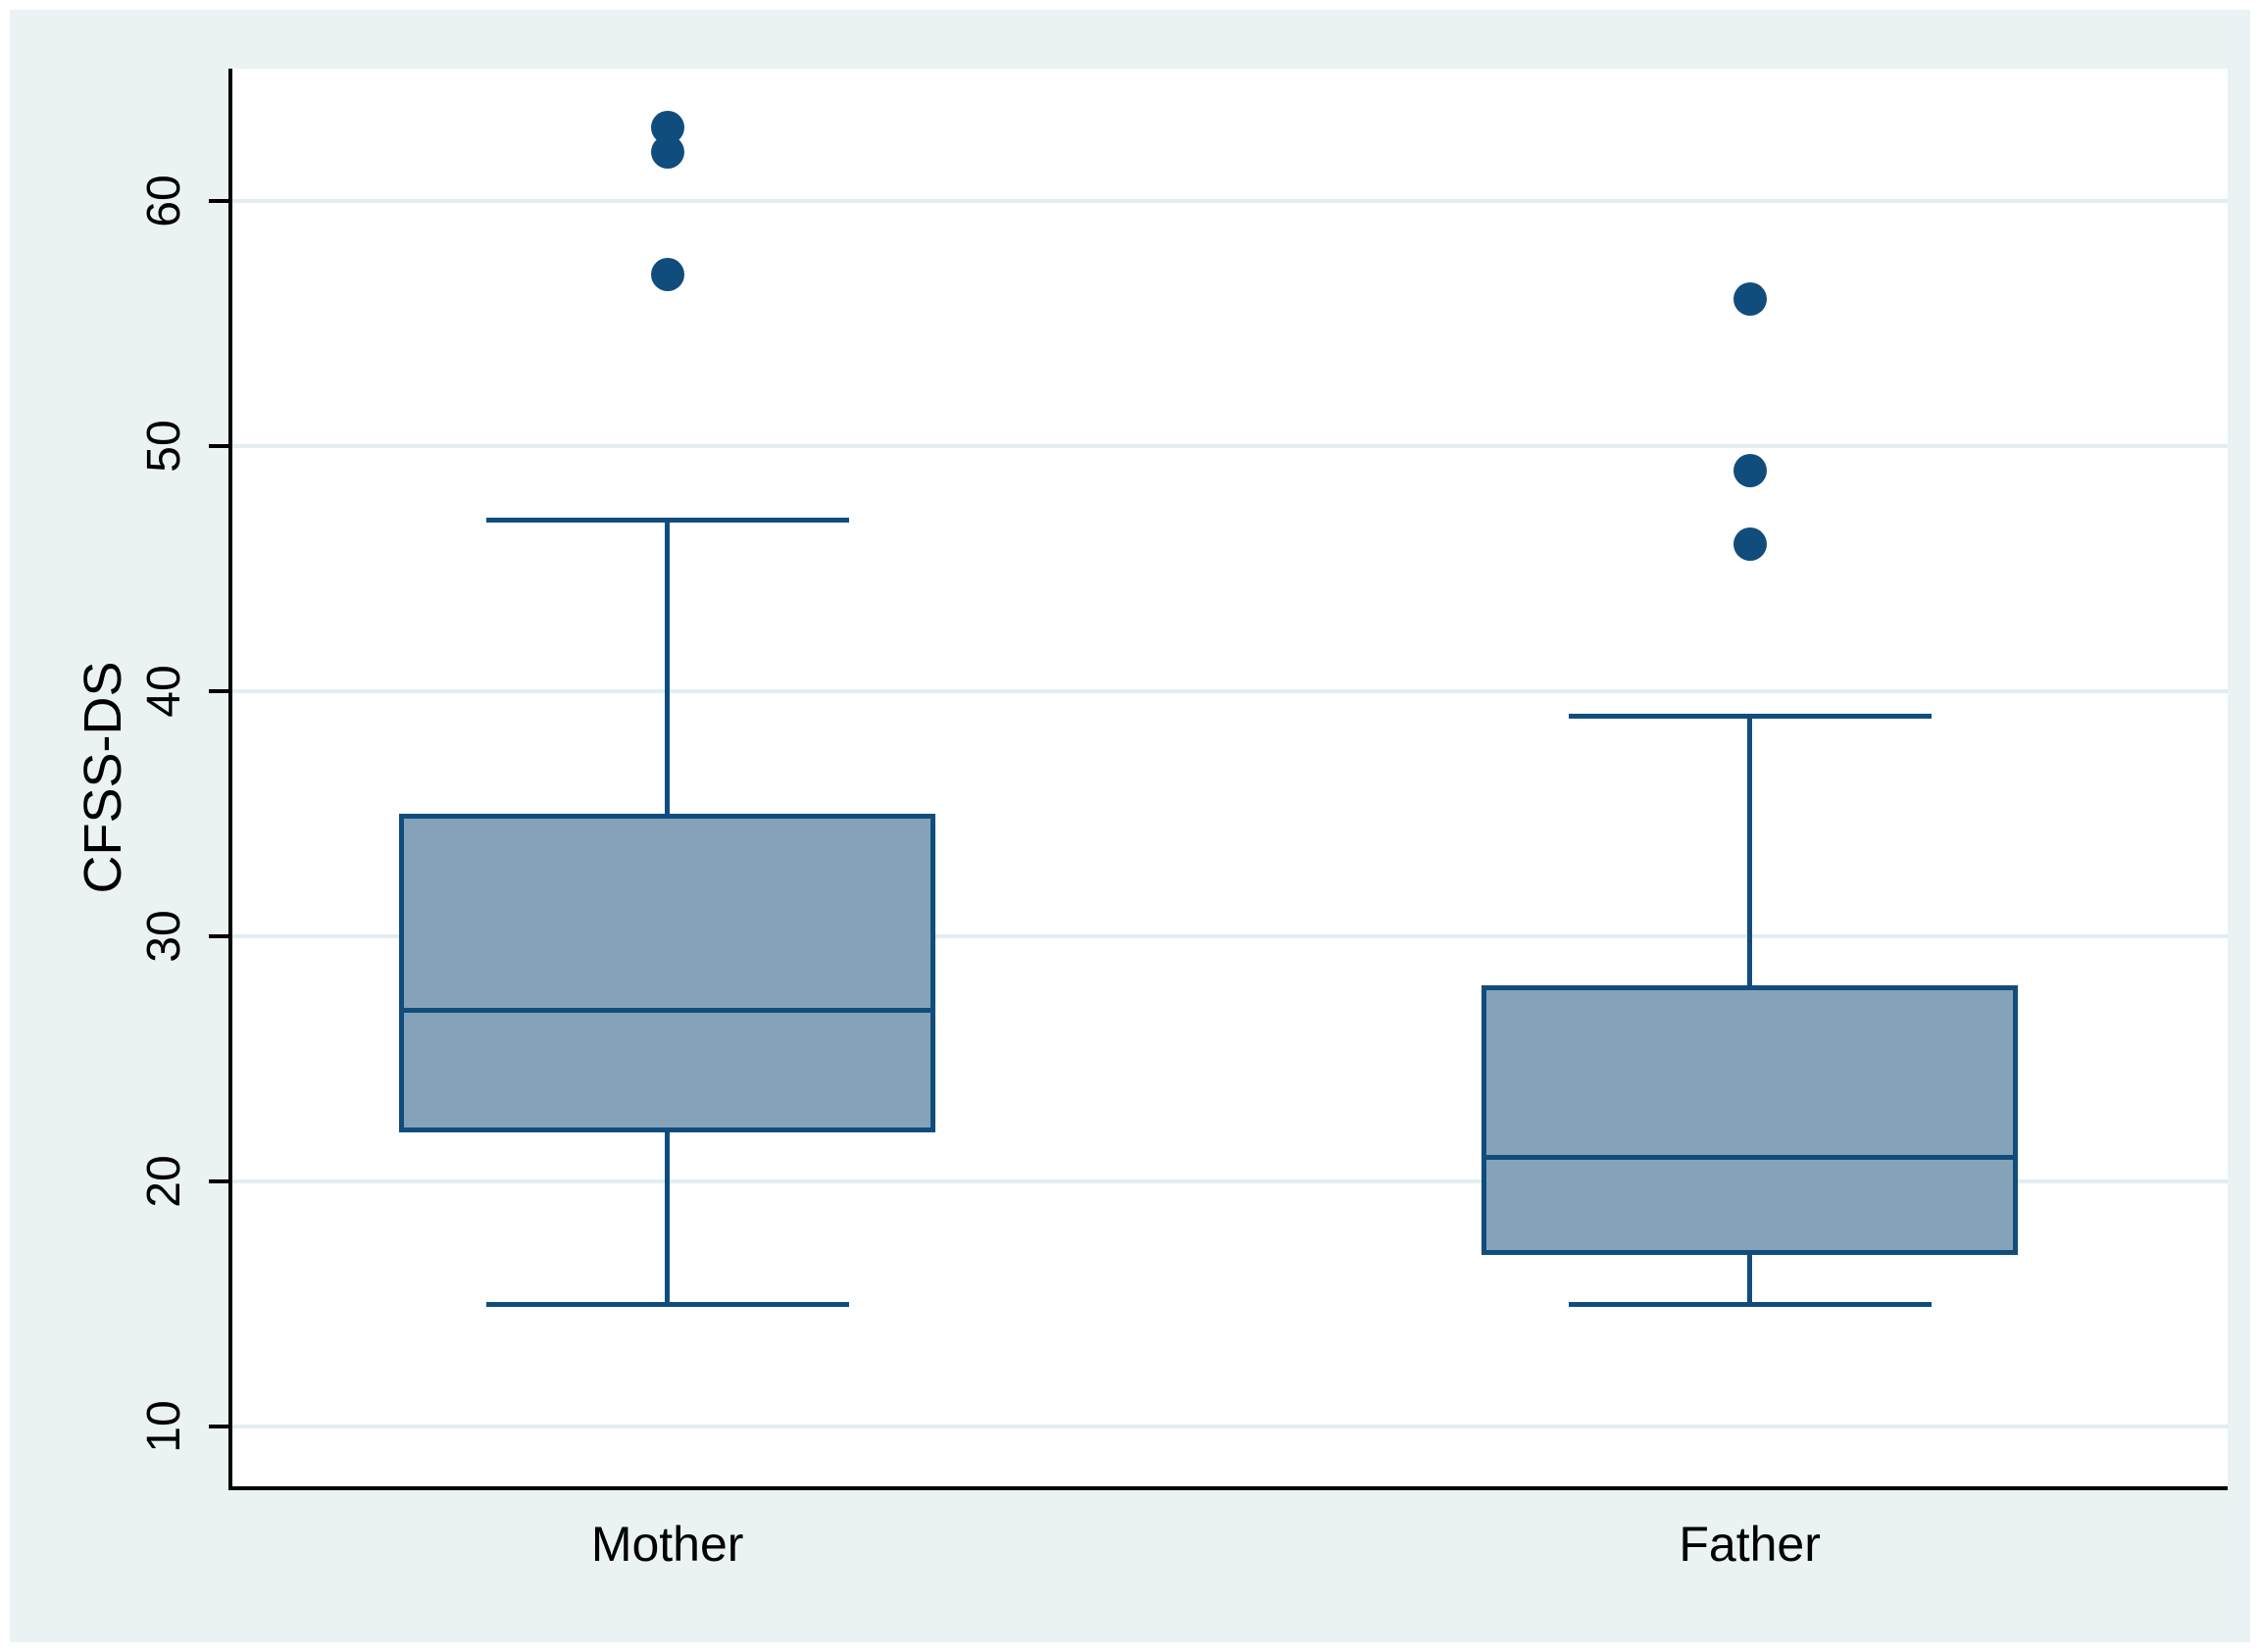  Describe the element at coordinates (164, 1181) in the screenshot. I see `y-tick-label: 20` at that location.